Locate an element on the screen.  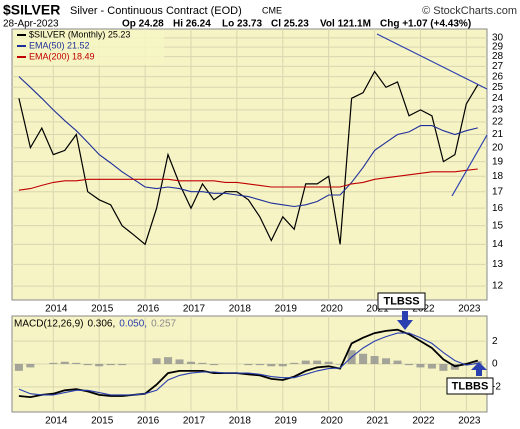
open: Op 24.28 is located at coordinates (143, 24).